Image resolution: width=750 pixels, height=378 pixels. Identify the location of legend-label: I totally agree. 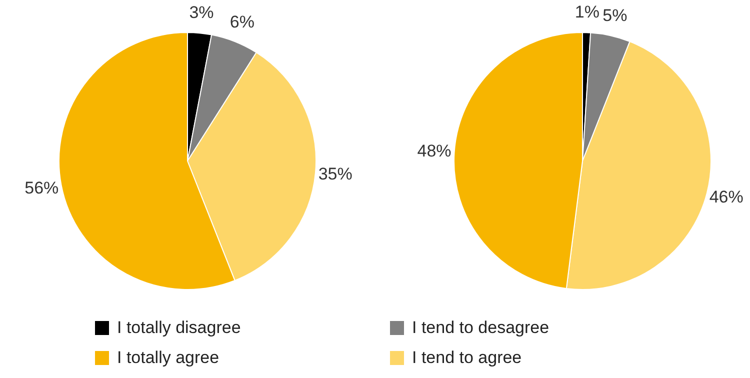
(168, 358).